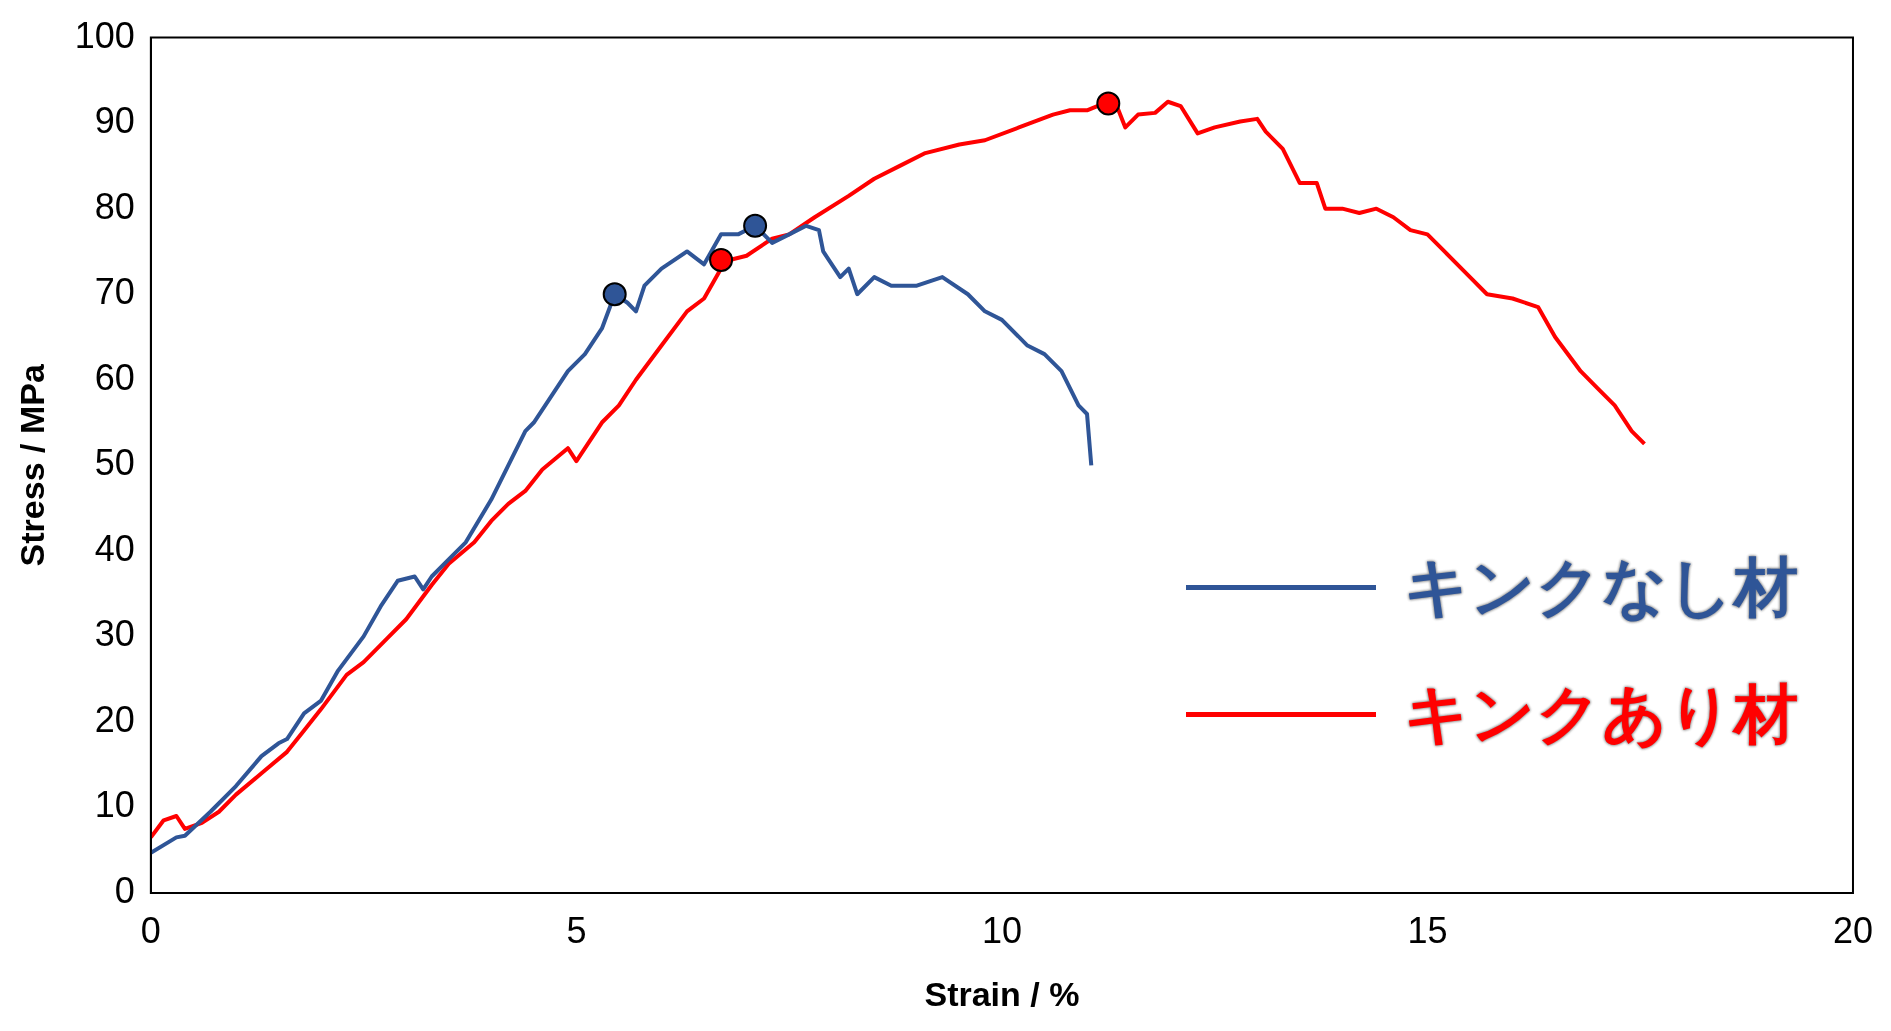 This screenshot has height=1031, width=1891. Describe the element at coordinates (31, 465) in the screenshot. I see `y-axis-title: Stress / MPa` at that location.